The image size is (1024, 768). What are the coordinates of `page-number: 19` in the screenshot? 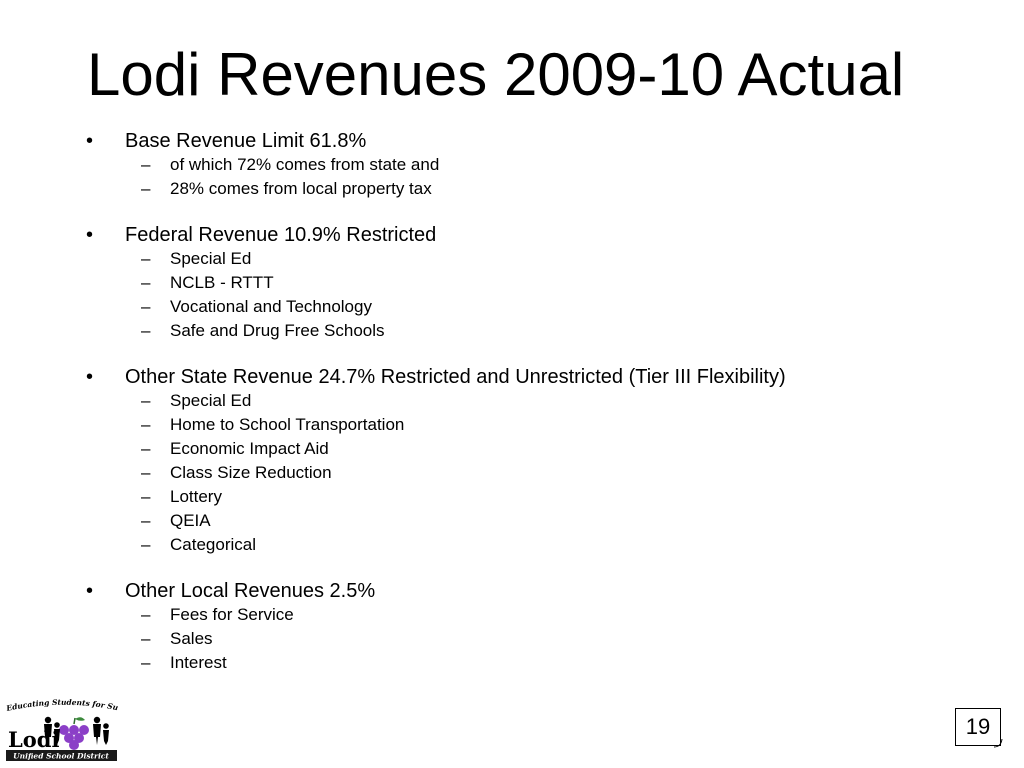 It's located at (978, 727).